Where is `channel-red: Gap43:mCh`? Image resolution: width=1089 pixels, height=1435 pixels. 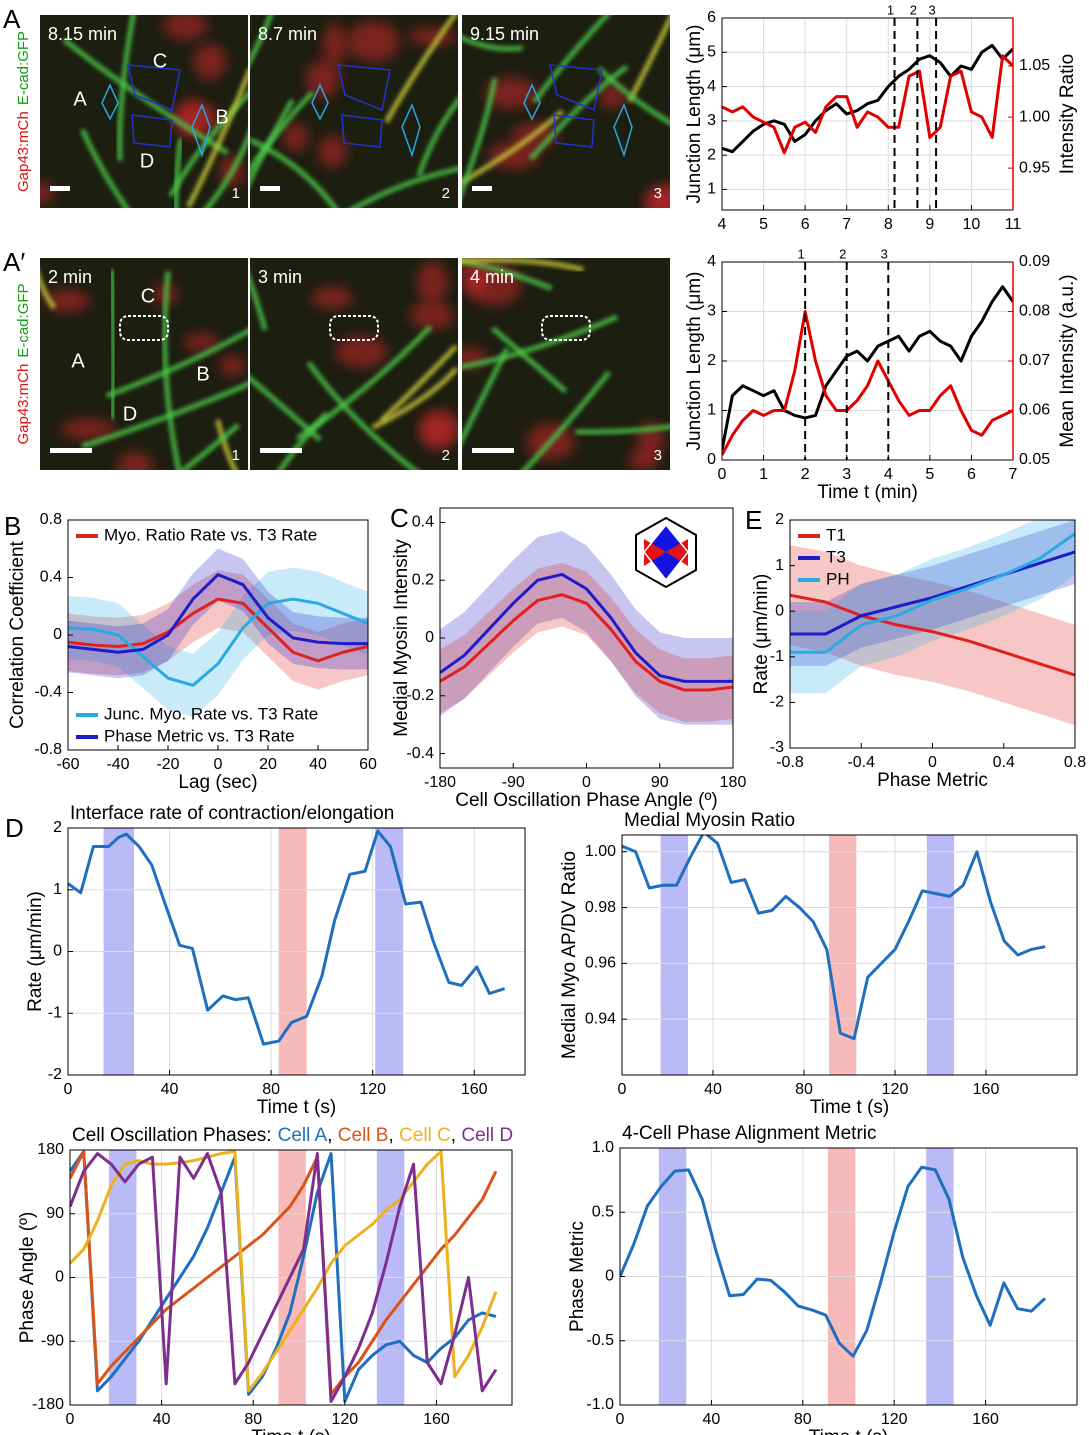
channel-red: Gap43:mCh is located at coordinates (23, 151).